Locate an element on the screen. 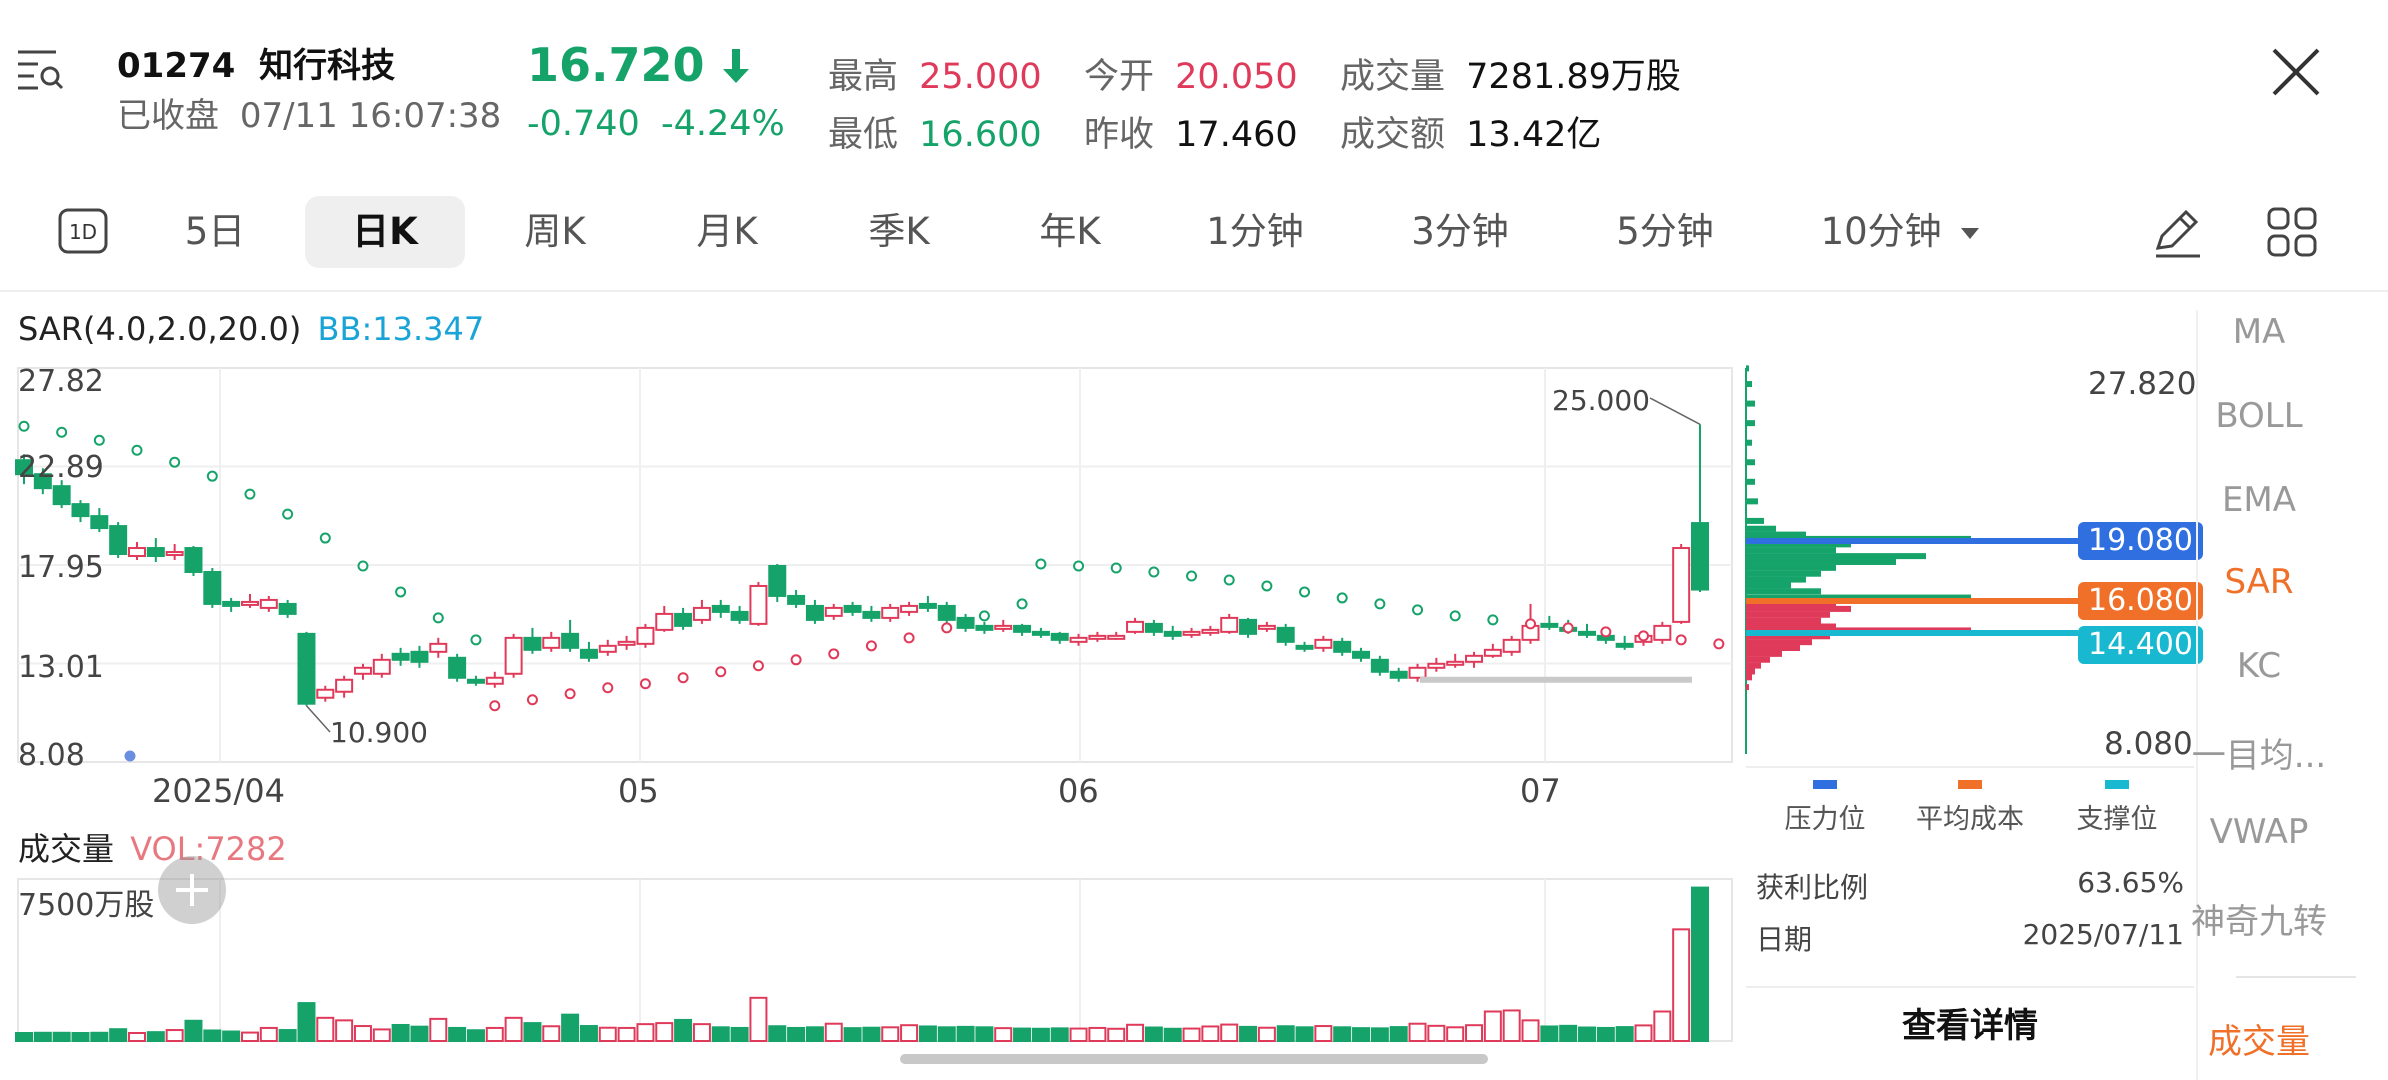  volume-axis-top: 7500万股 is located at coordinates (86, 905).